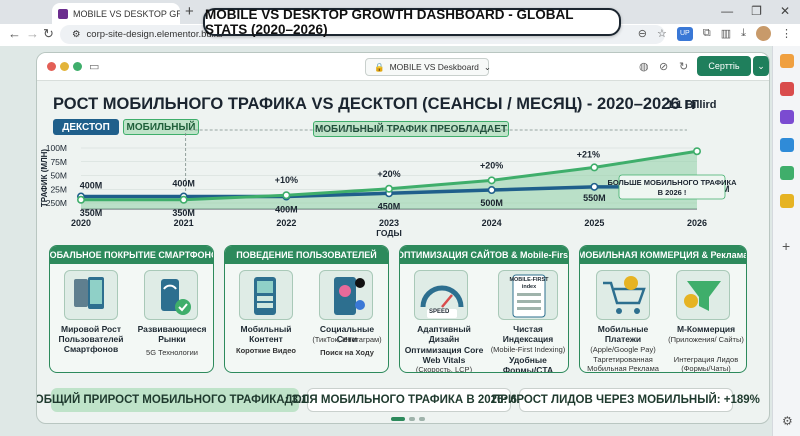 Image resolution: width=800 pixels, height=436 pixels. Describe the element at coordinates (389, 223) in the screenshot. I see `x-tick-label: 2023` at that location.